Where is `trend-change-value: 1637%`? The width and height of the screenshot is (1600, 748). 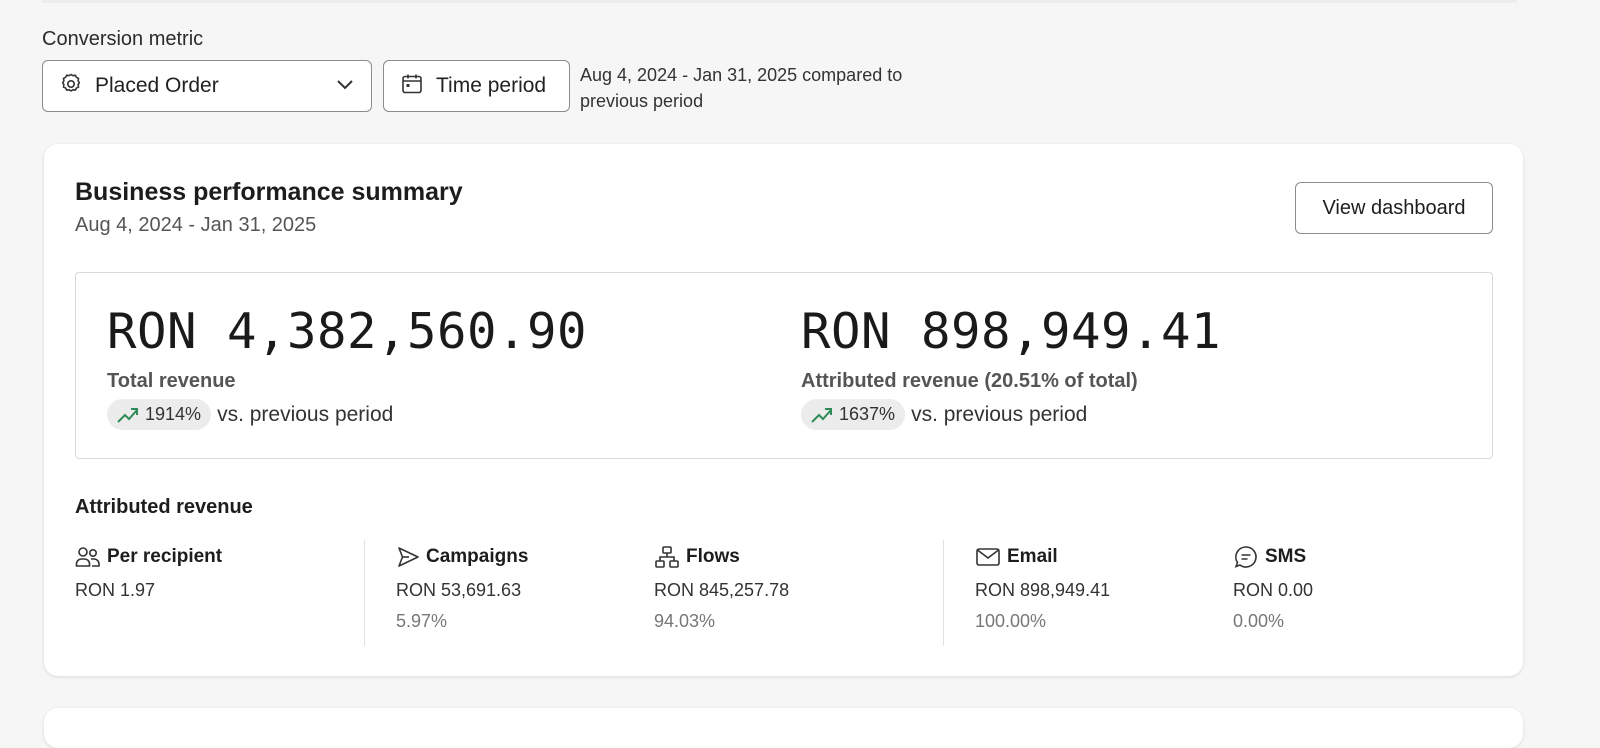
trend-change-value: 1637% is located at coordinates (867, 414).